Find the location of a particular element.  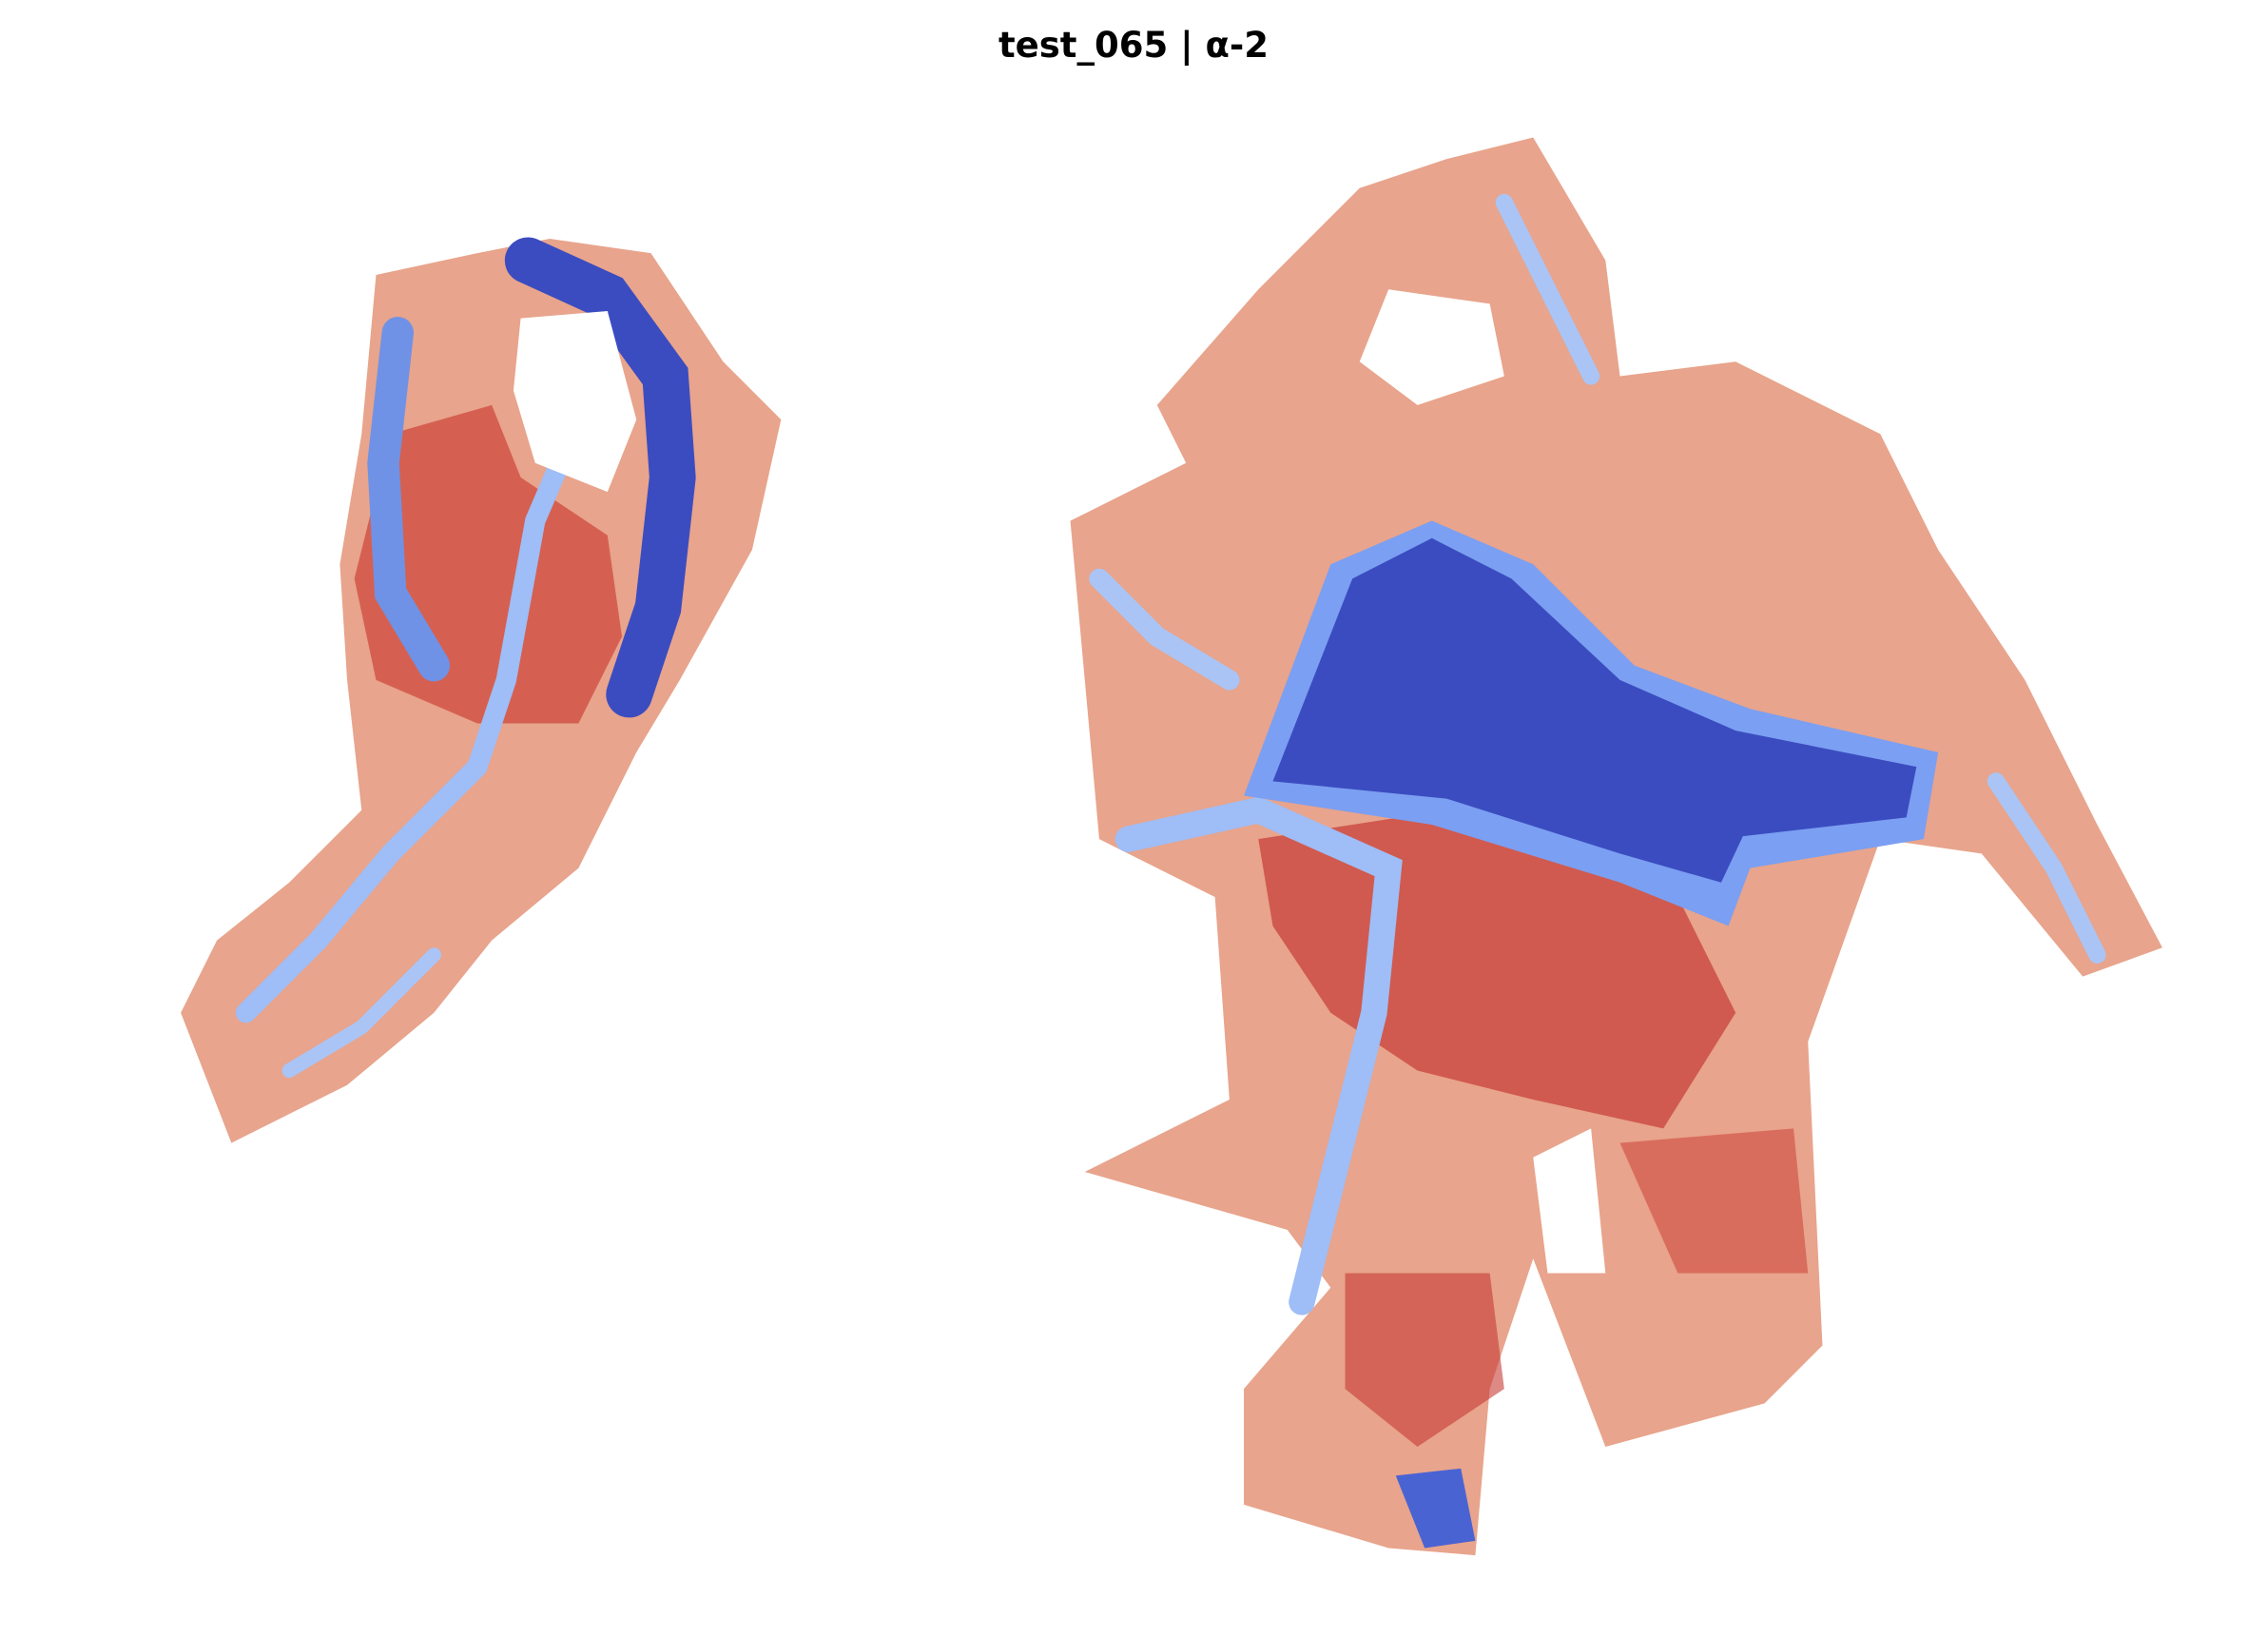

left-region is located at coordinates (481, 690).